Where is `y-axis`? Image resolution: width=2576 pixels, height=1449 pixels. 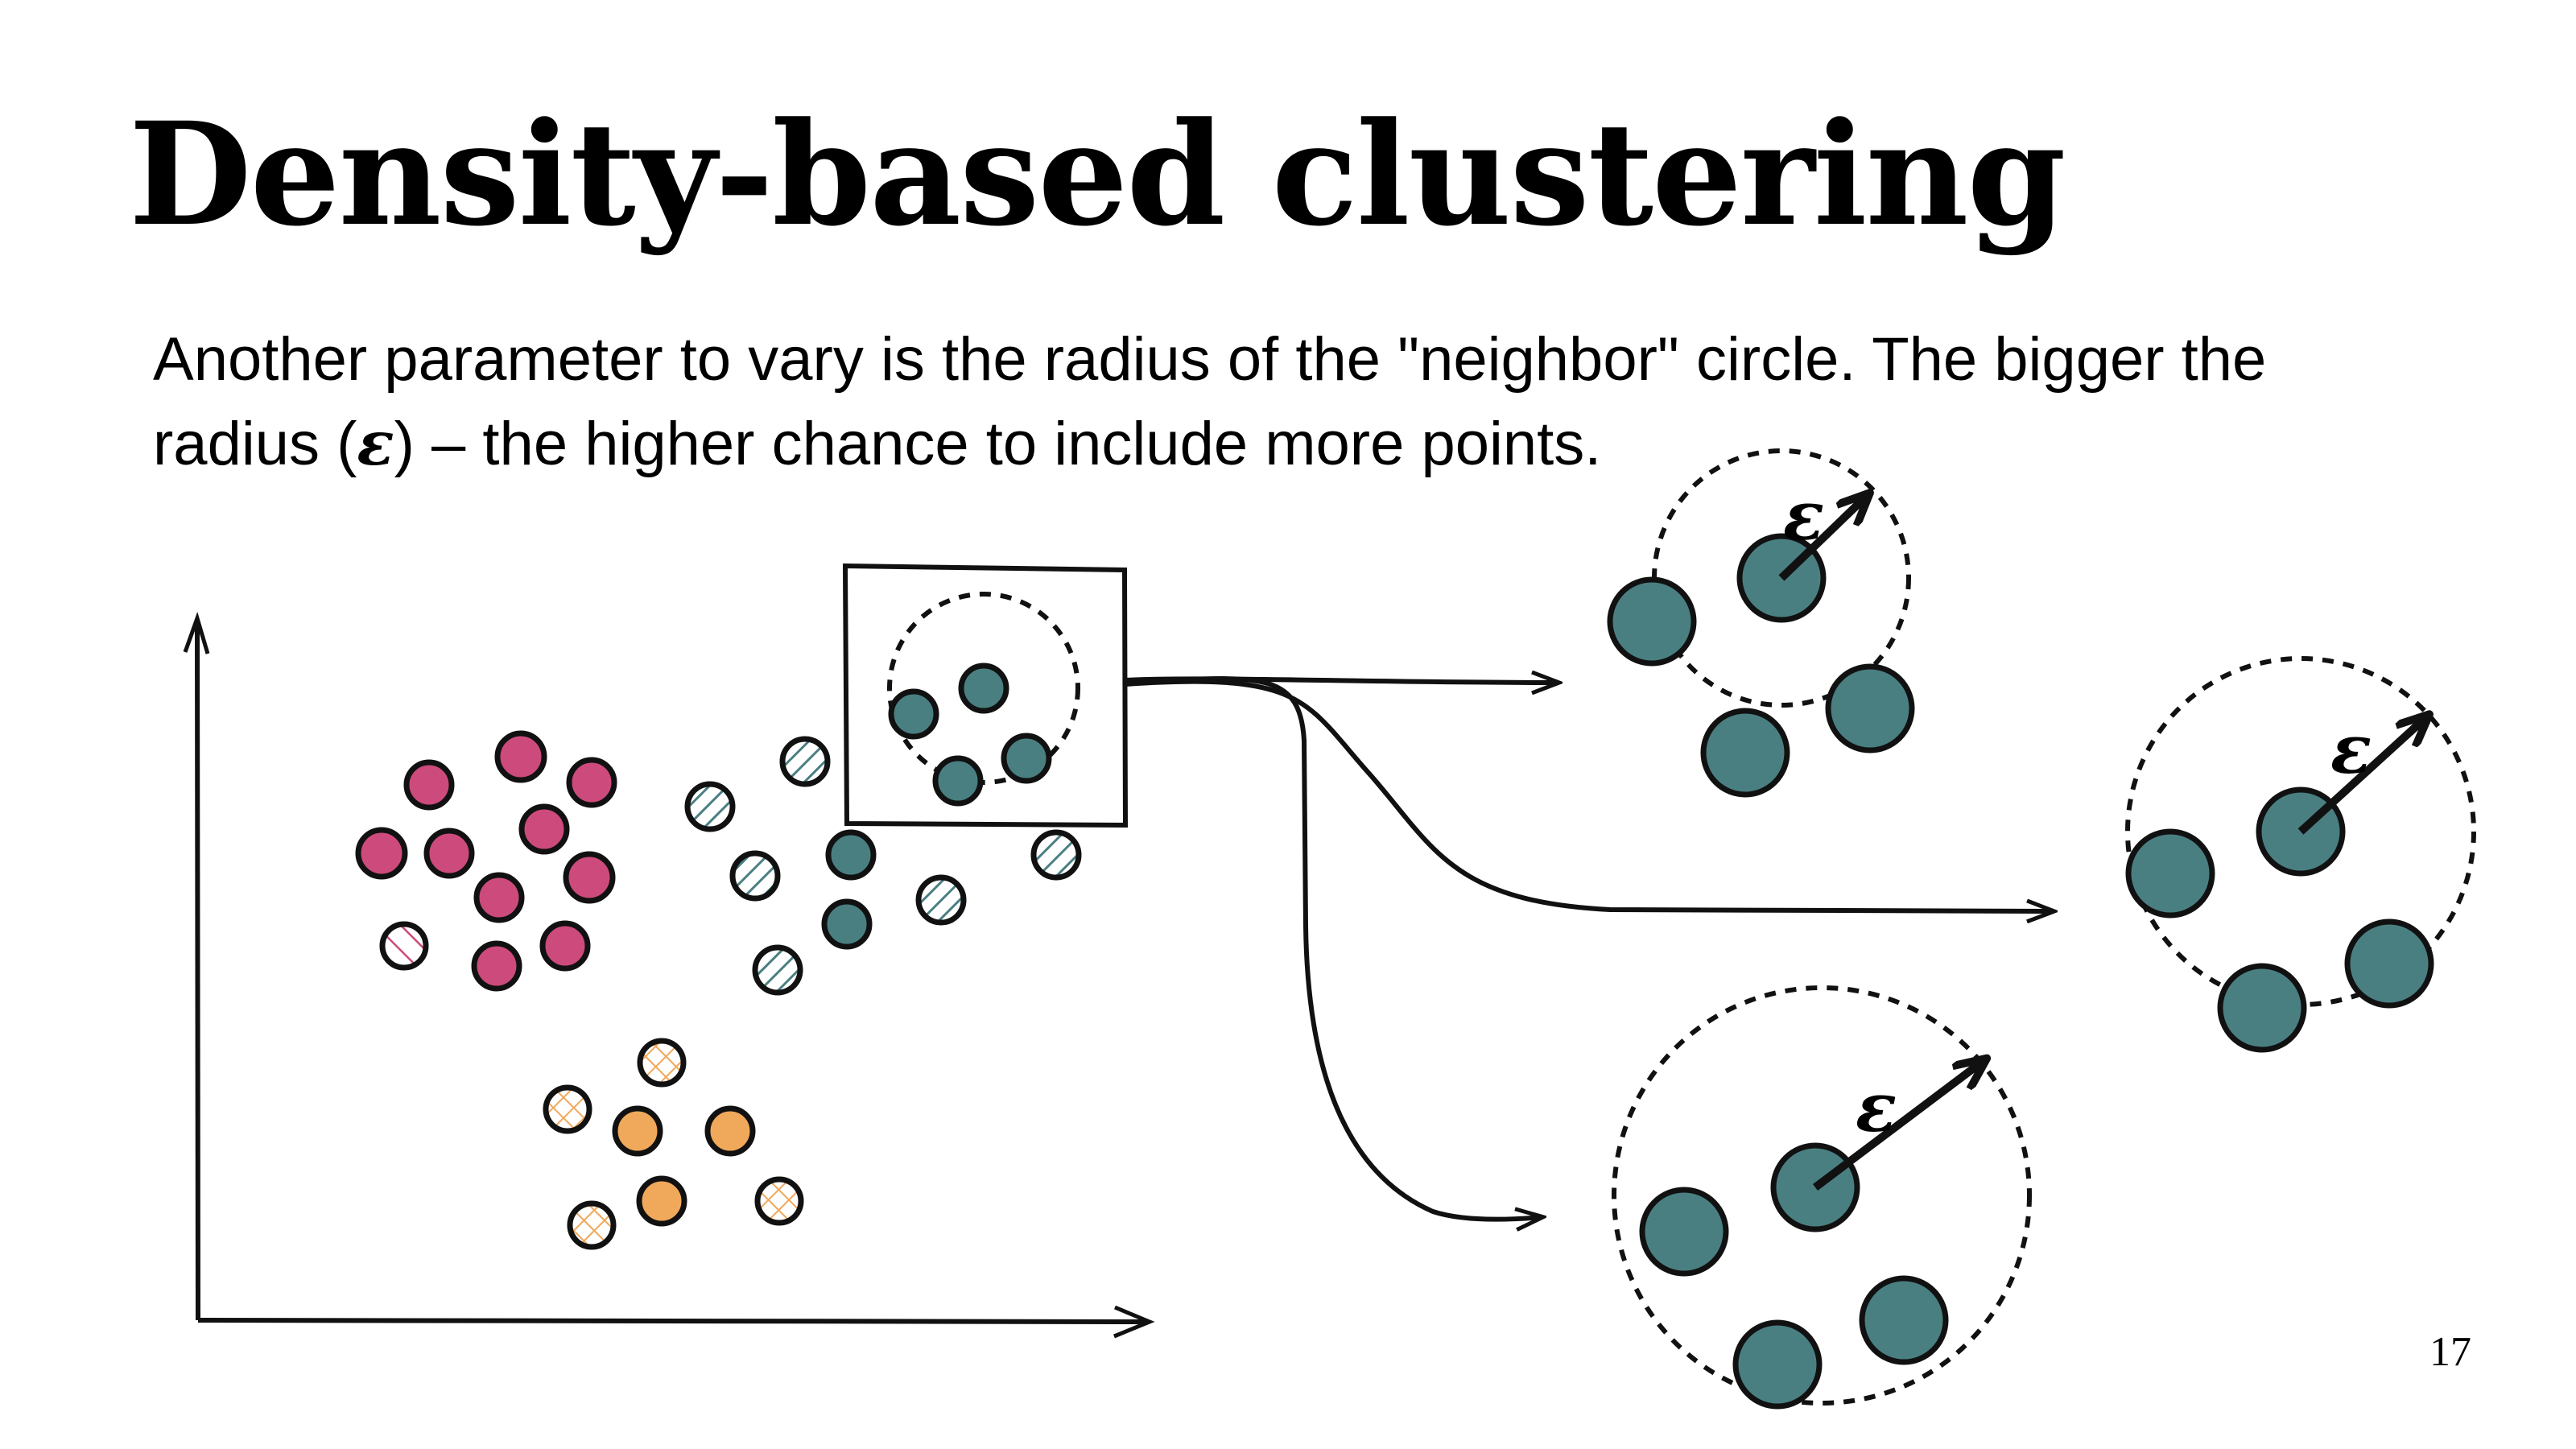
y-axis is located at coordinates (197, 970).